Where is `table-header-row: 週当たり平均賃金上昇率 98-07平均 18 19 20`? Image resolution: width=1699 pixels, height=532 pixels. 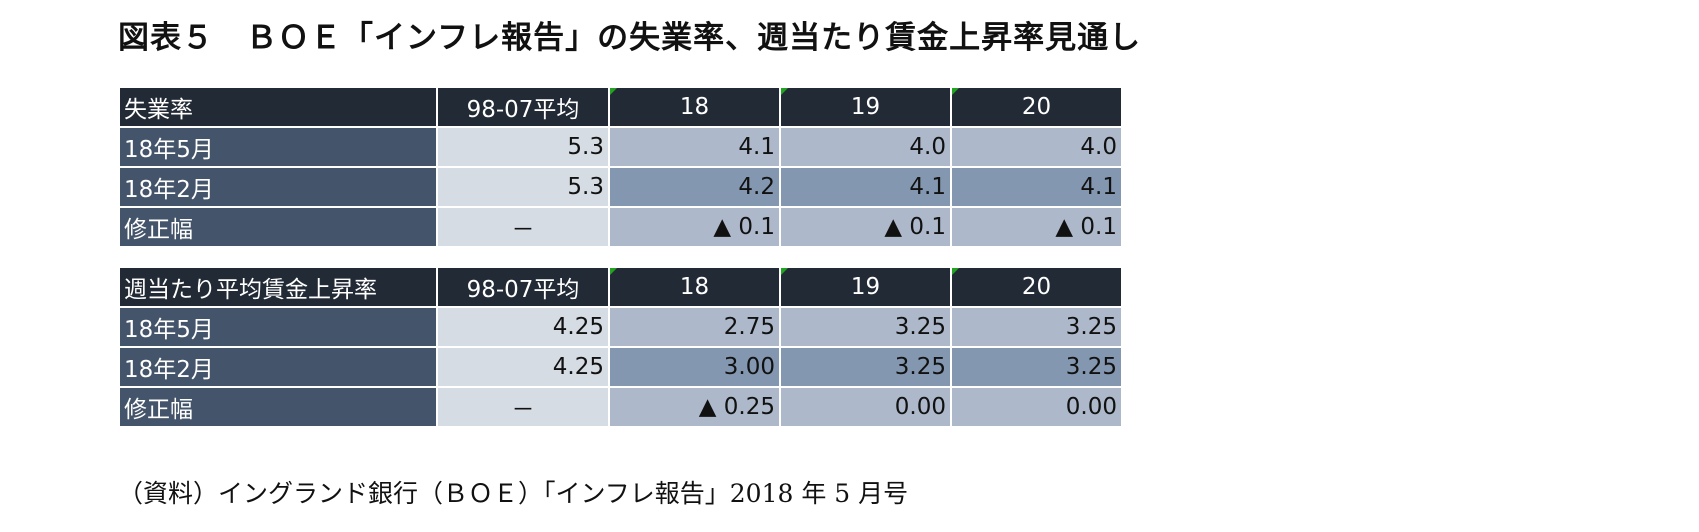 table-header-row: 週当たり平均賃金上昇率 98-07平均 18 19 20 is located at coordinates (620, 287).